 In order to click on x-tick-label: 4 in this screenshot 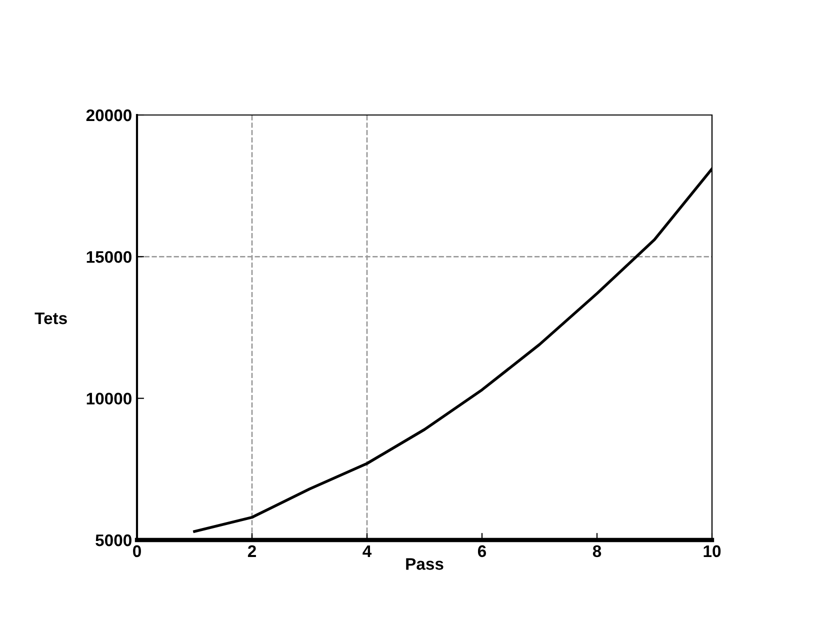, I will do `click(367, 551)`.